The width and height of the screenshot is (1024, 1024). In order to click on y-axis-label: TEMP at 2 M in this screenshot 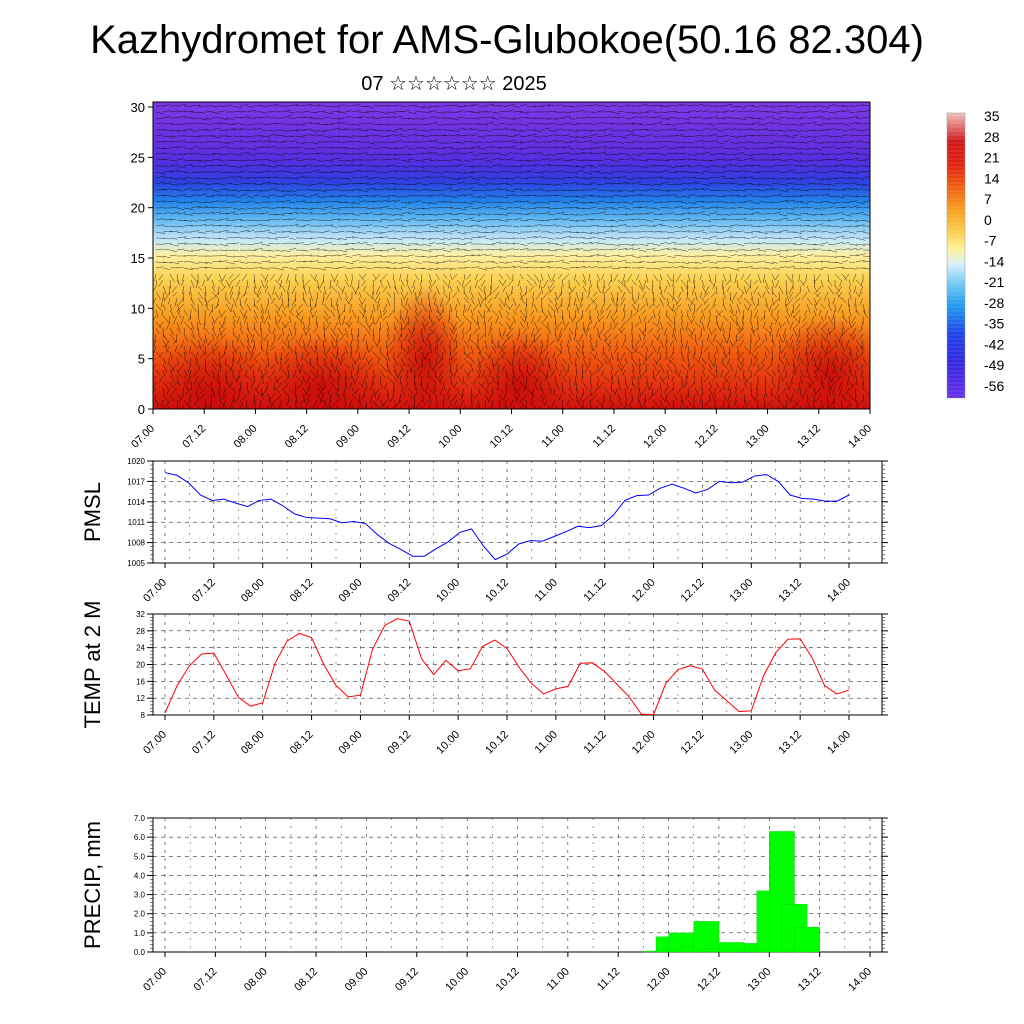, I will do `click(92, 665)`.